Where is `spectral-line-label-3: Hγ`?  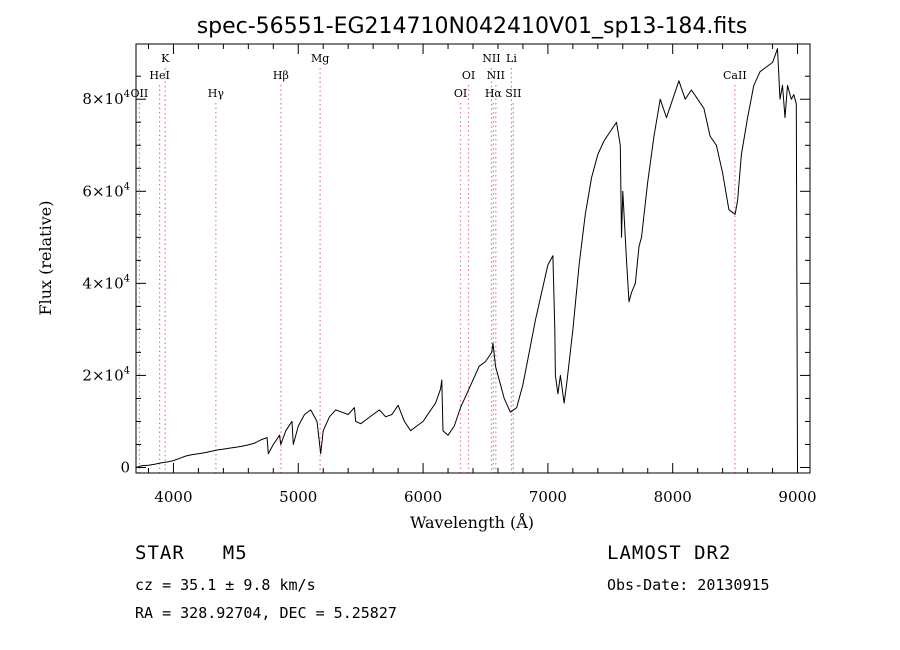 spectral-line-label-3: Hγ is located at coordinates (216, 93).